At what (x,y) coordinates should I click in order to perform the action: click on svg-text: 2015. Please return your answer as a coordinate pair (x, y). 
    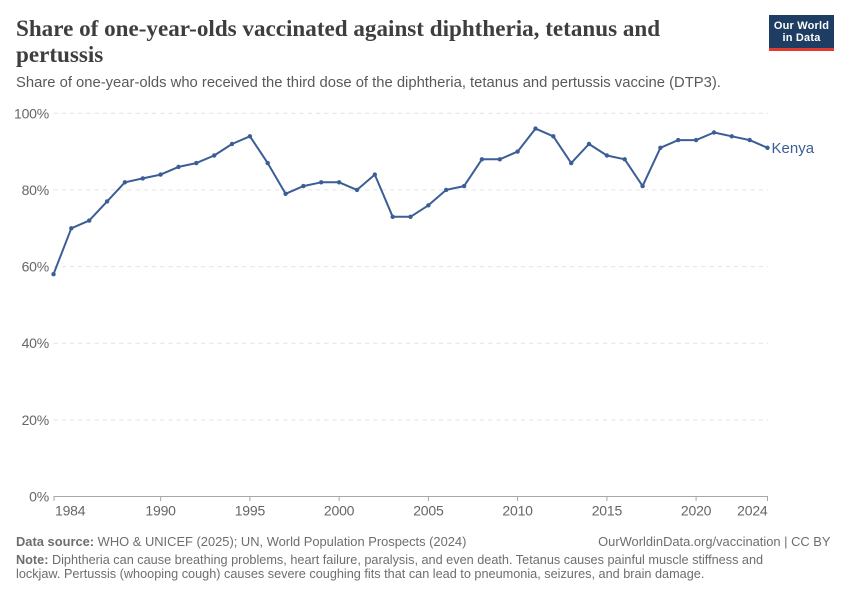
    Looking at the image, I should click on (607, 511).